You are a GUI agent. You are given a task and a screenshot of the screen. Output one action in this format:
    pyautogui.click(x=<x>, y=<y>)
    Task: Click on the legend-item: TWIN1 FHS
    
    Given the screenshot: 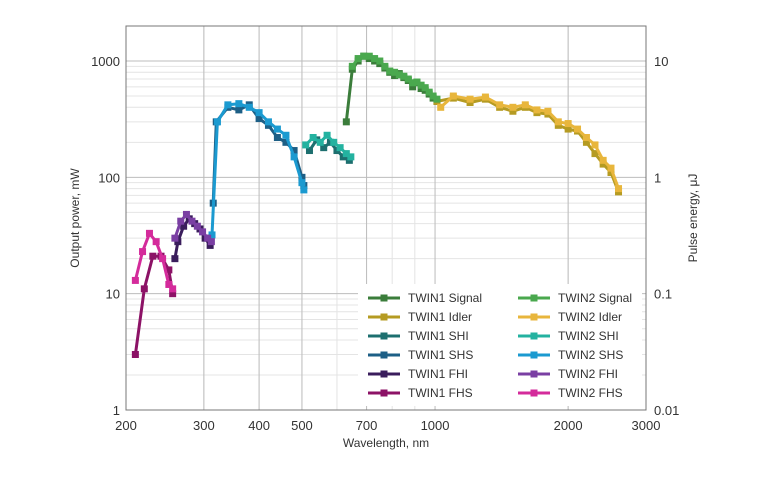 What is the action you would take?
    pyautogui.click(x=420, y=393)
    